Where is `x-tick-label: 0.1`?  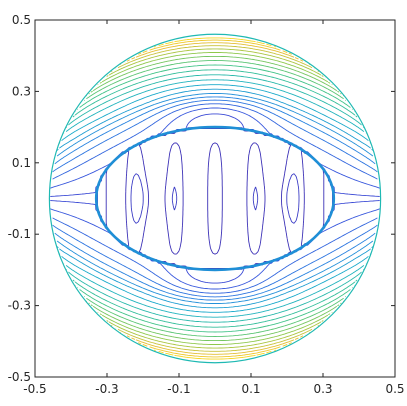 x-tick-label: 0.1 is located at coordinates (250, 389).